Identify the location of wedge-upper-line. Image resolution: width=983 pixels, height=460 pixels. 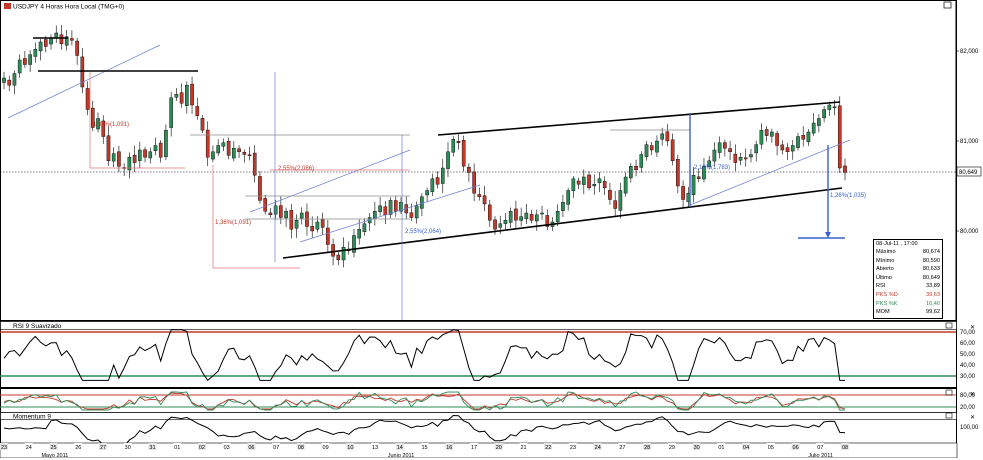
(639, 118).